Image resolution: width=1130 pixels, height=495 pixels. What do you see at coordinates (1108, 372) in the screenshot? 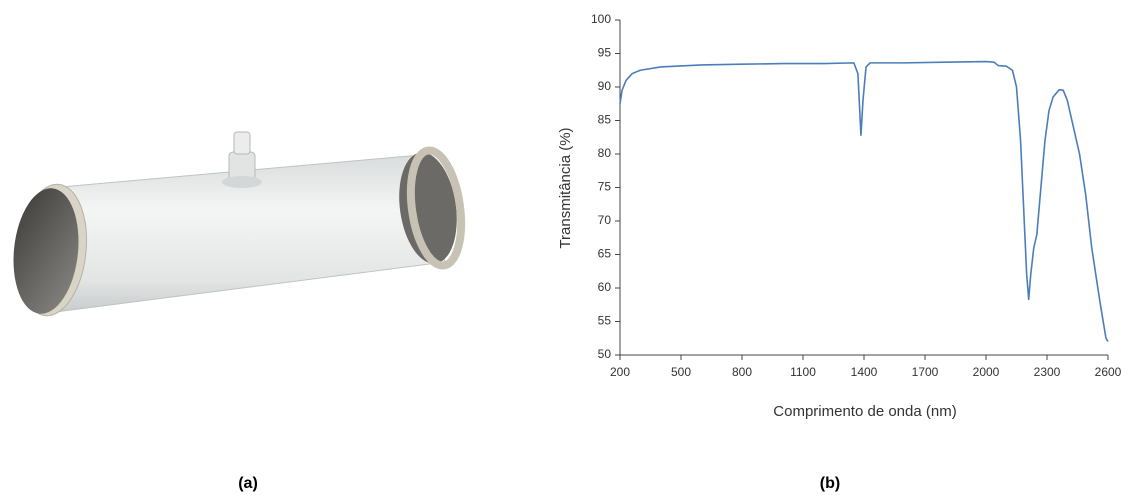
I see `x-tick-label: 2600` at bounding box center [1108, 372].